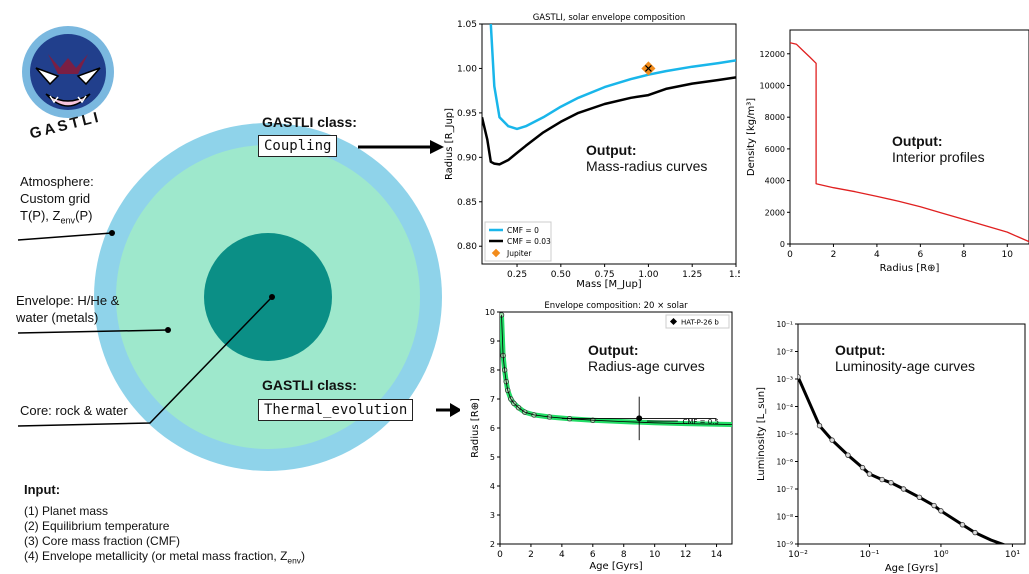 Image resolution: width=1029 pixels, height=574 pixels. Describe the element at coordinates (475, 428) in the screenshot. I see `y-axis-label: Radius [R⊕]` at that location.